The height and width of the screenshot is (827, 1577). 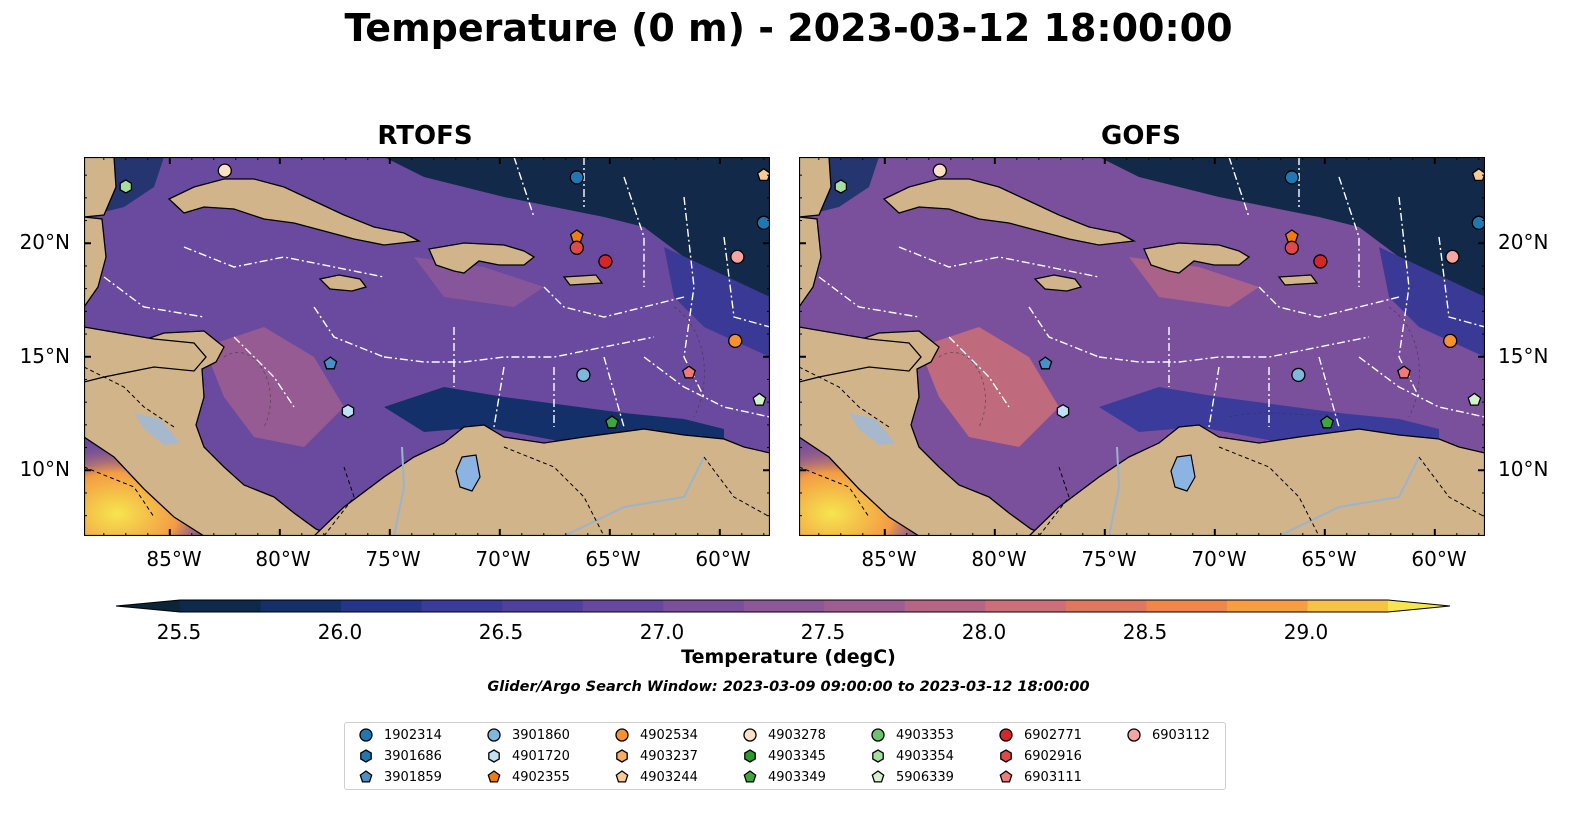 What do you see at coordinates (925, 735) in the screenshot?
I see `legend-label: 4903353` at bounding box center [925, 735].